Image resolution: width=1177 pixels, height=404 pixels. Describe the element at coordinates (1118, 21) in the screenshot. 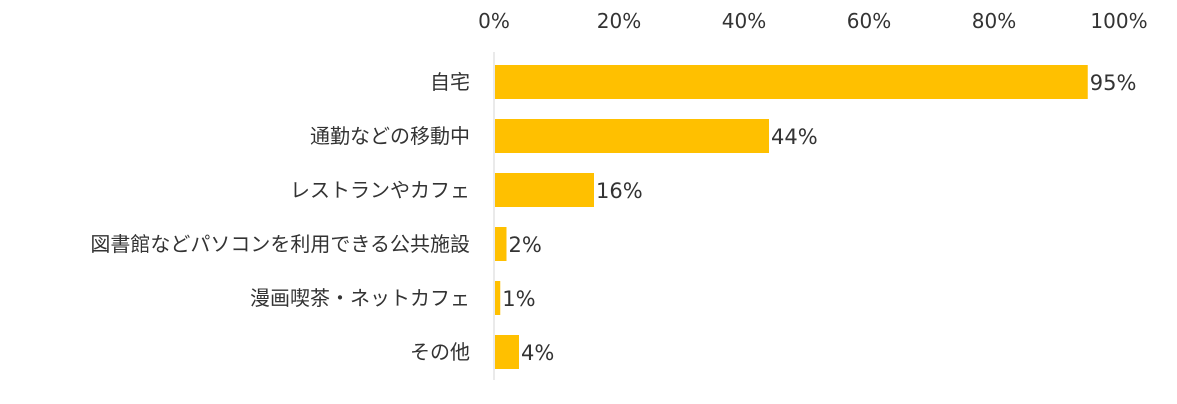

I see `x-tick-label: 100%` at that location.